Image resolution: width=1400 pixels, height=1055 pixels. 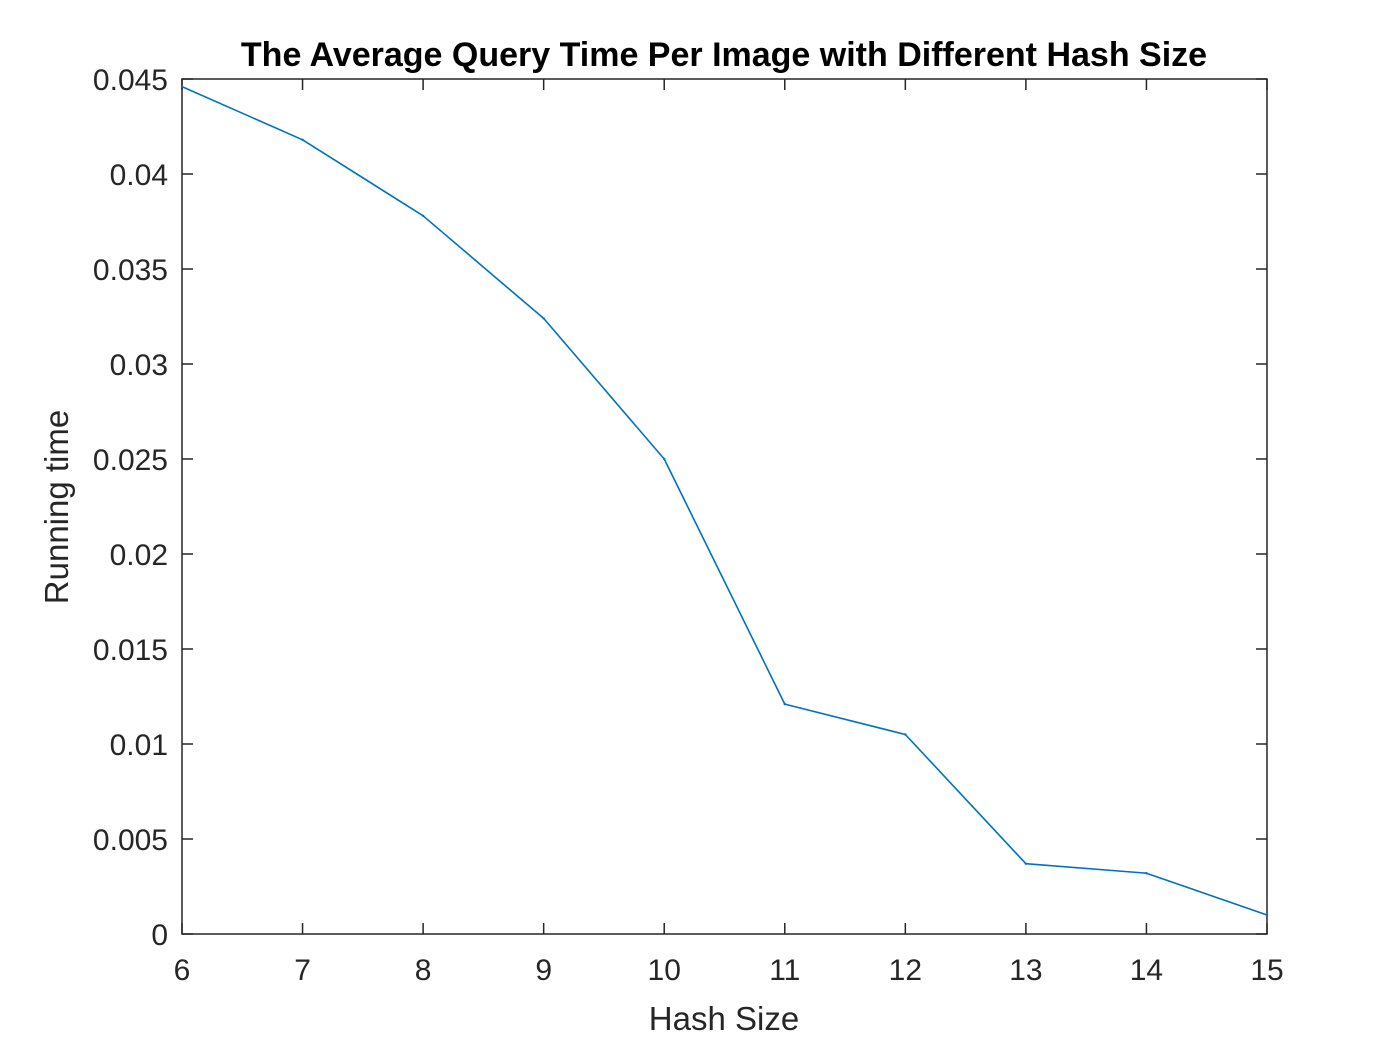 What do you see at coordinates (724, 1018) in the screenshot?
I see `x-axis-label: Hash Size` at bounding box center [724, 1018].